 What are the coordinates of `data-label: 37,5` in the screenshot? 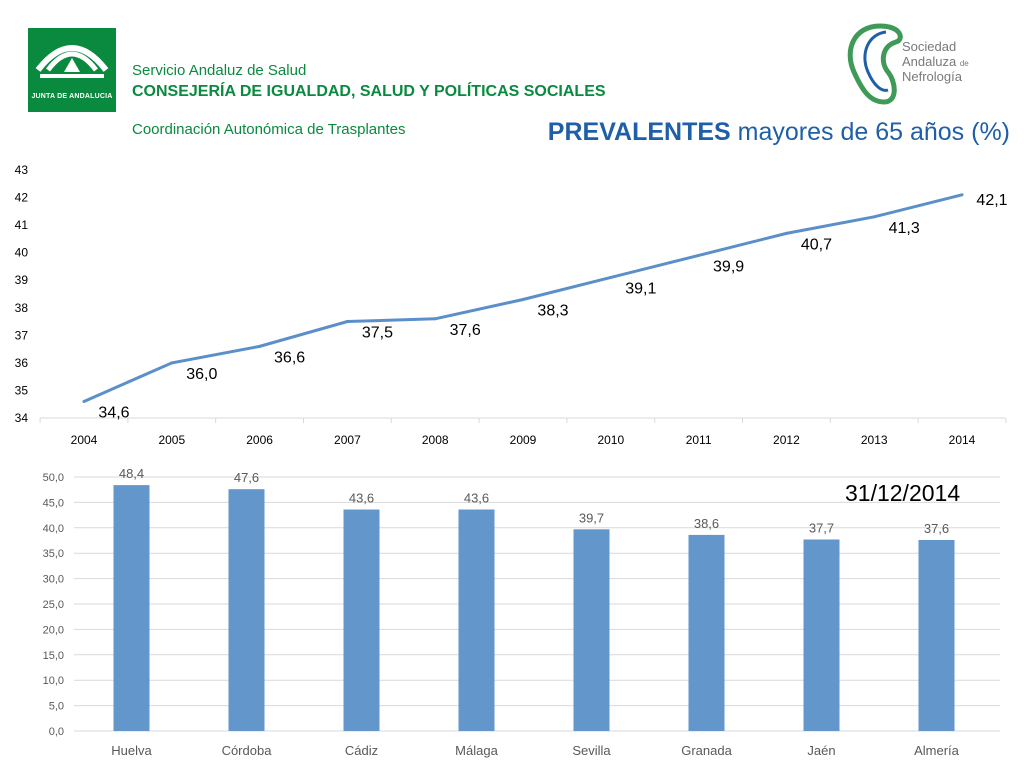 It's located at (377, 333).